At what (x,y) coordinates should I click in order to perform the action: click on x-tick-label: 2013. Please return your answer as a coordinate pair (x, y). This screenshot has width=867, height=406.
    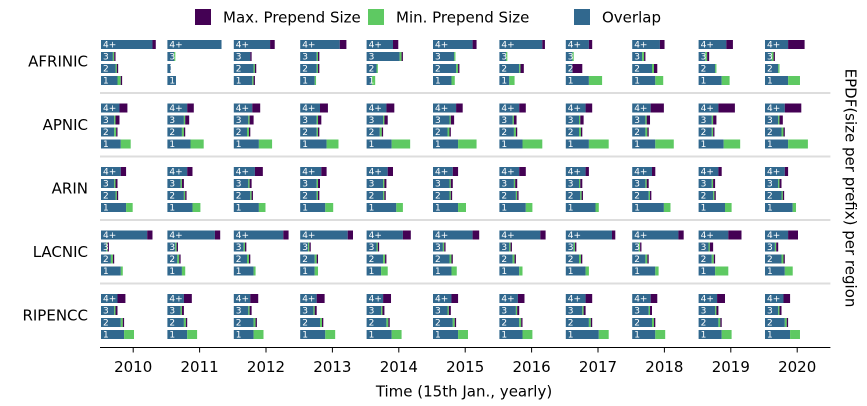
    Looking at the image, I should click on (332, 367).